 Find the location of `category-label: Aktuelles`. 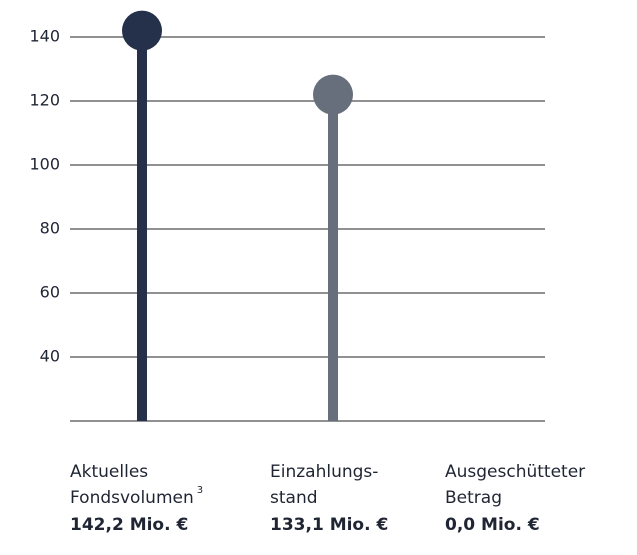

category-label: Aktuelles is located at coordinates (109, 472).